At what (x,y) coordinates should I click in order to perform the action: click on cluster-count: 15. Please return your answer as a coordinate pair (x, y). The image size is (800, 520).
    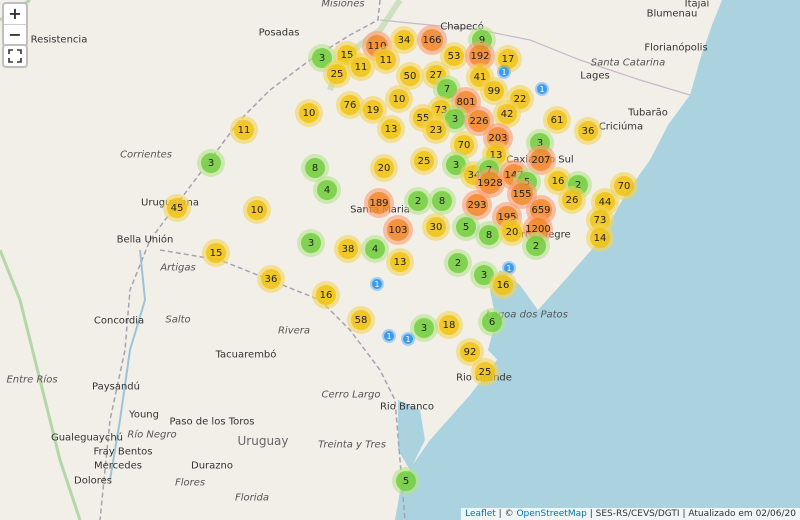
    Looking at the image, I should click on (216, 253).